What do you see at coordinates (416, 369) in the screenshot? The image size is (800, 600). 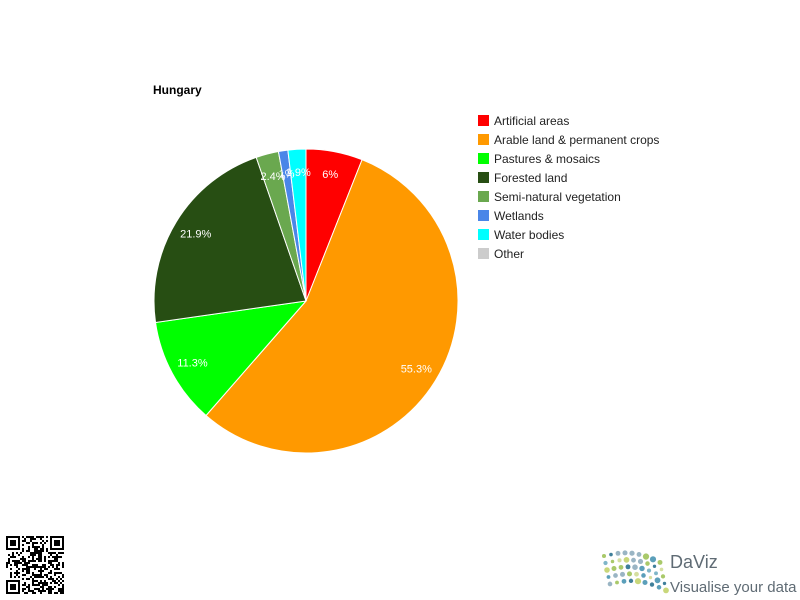 I see `slice-label-arable-land-and-permanent-crops: 55.3%` at bounding box center [416, 369].